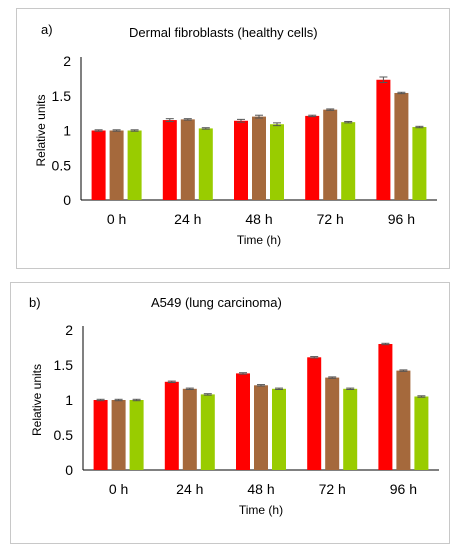  What do you see at coordinates (47, 29) in the screenshot?
I see `panel-label-a: a)` at bounding box center [47, 29].